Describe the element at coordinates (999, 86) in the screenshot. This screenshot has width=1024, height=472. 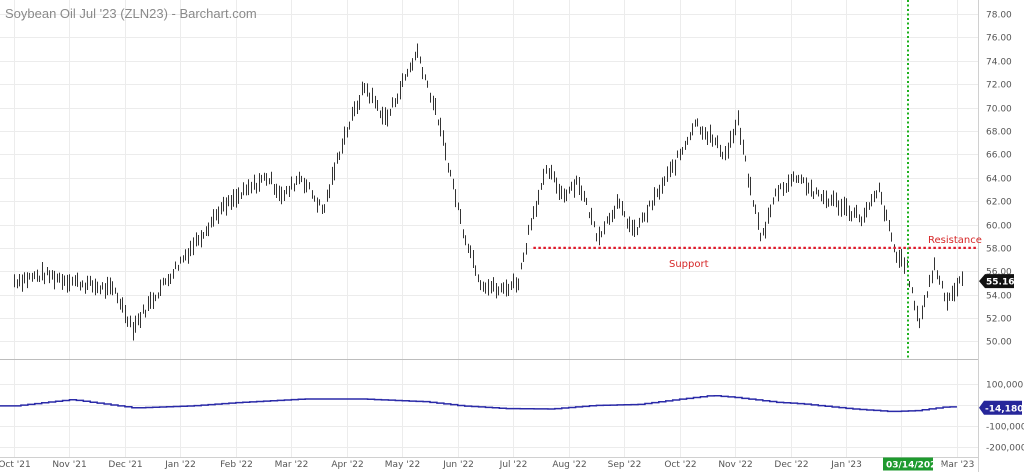
I see `price-tick-label: 72.00` at that location.